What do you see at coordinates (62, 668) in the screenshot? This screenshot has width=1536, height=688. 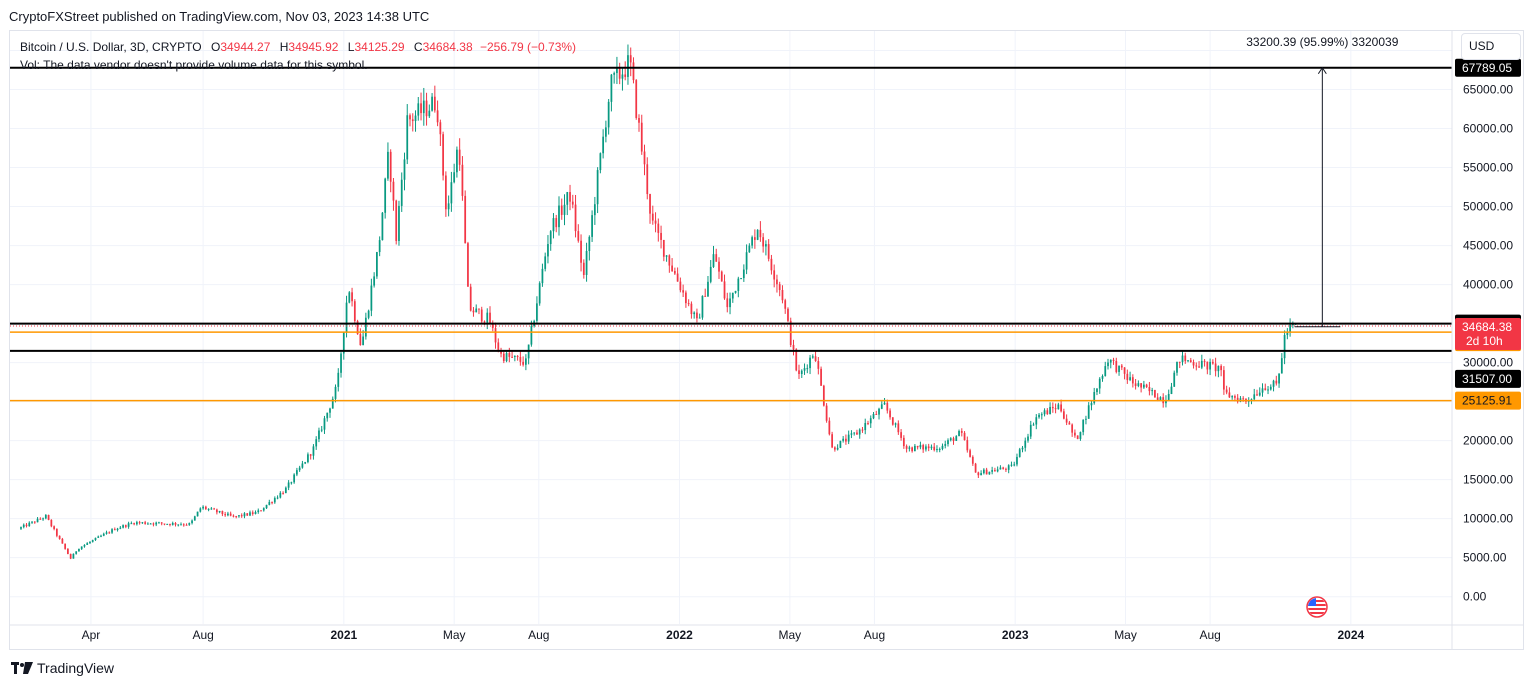 I see `tradingview-logo: TradingView` at bounding box center [62, 668].